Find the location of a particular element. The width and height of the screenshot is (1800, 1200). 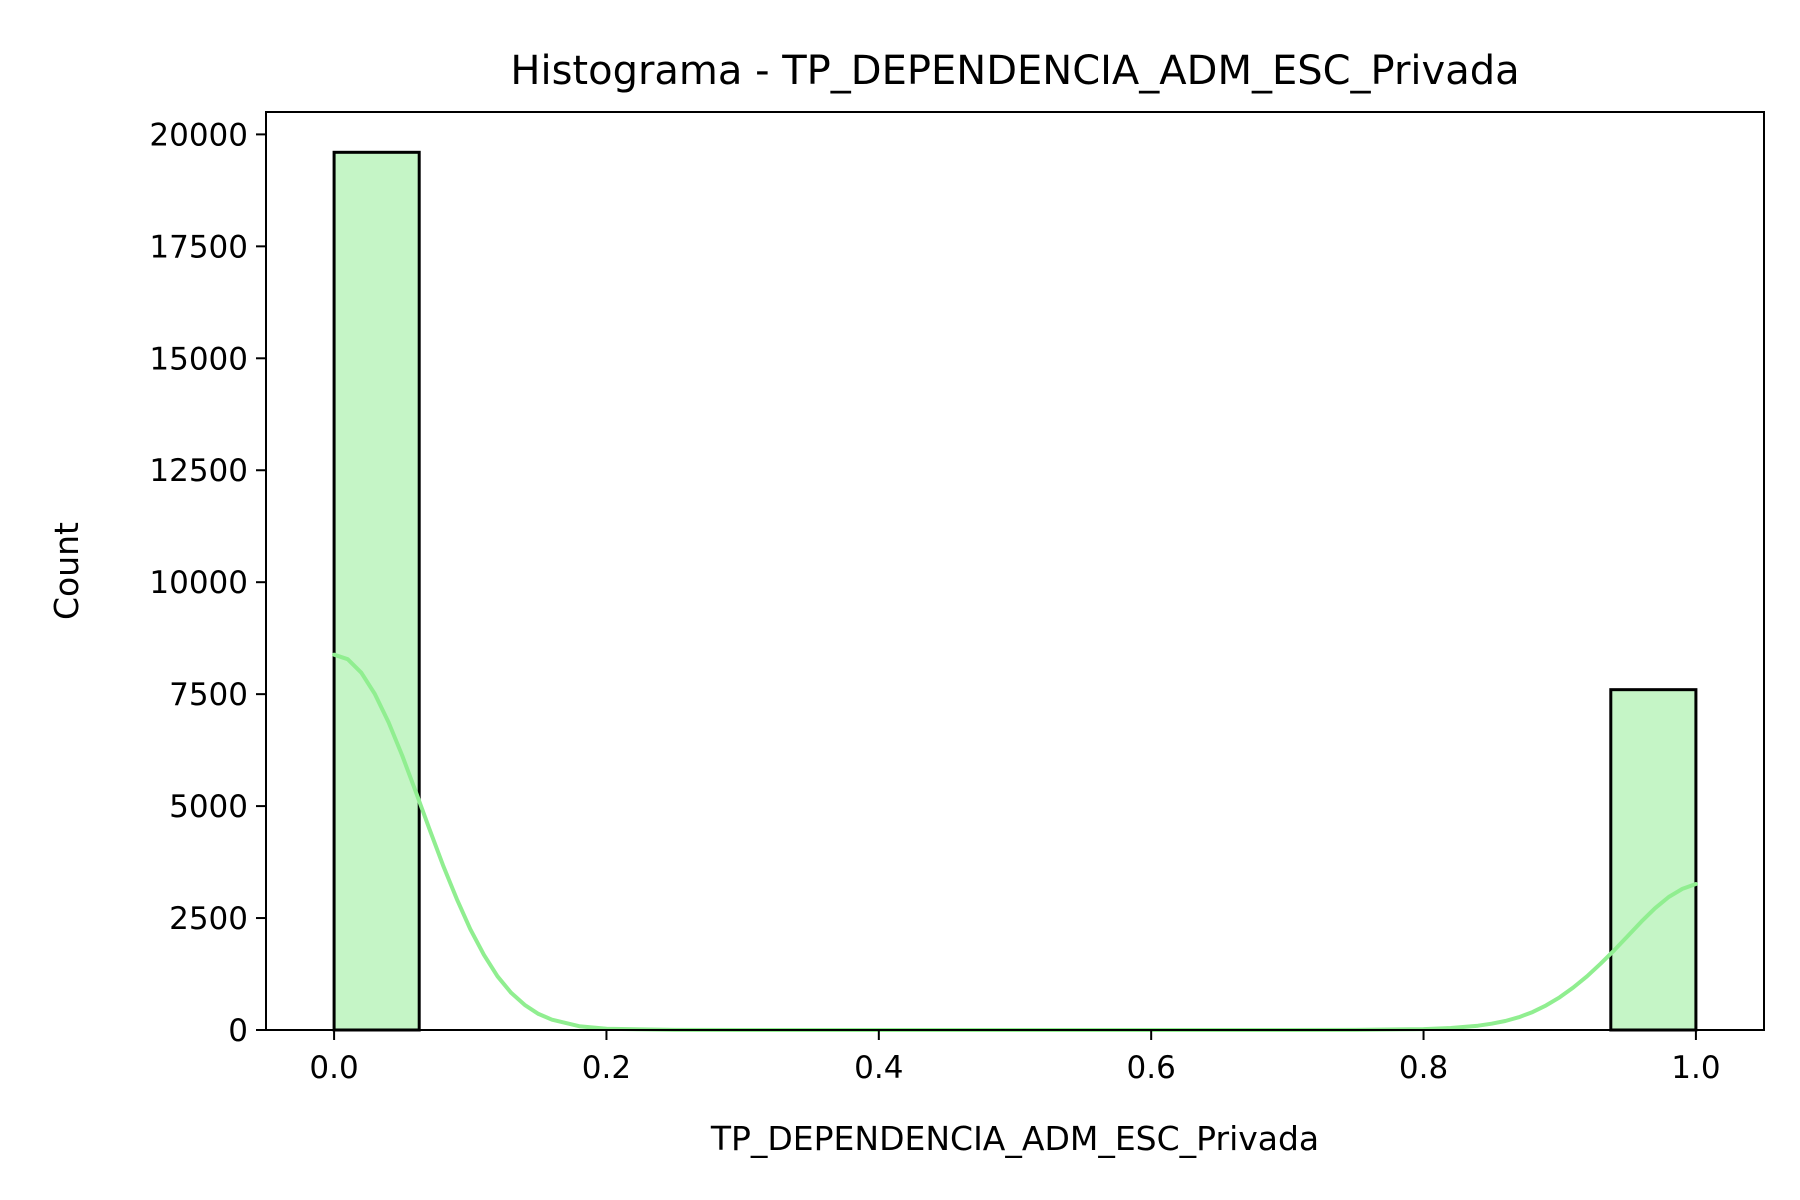

y-tick-label: 20000 is located at coordinates (198, 135).